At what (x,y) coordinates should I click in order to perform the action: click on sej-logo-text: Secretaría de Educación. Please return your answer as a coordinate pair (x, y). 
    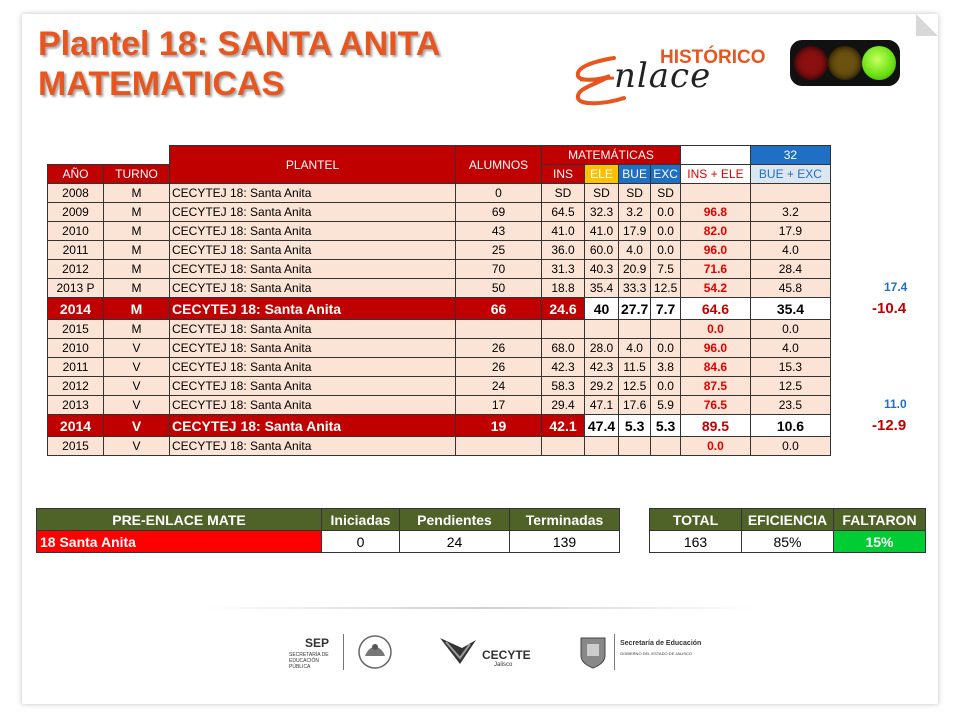
    Looking at the image, I should click on (661, 643).